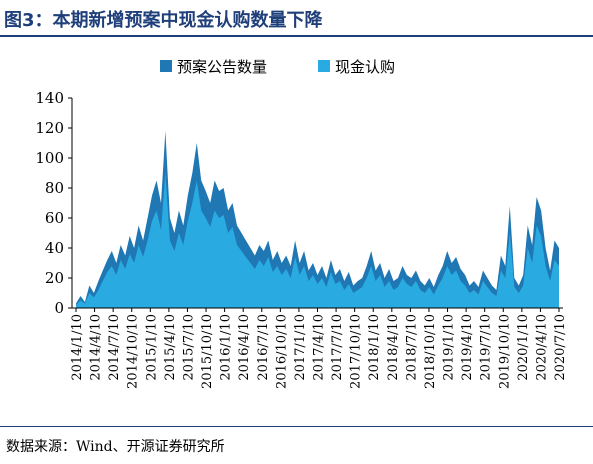 The image size is (593, 464). I want to click on x-tick-label: 2016/7/10, so click(263, 347).